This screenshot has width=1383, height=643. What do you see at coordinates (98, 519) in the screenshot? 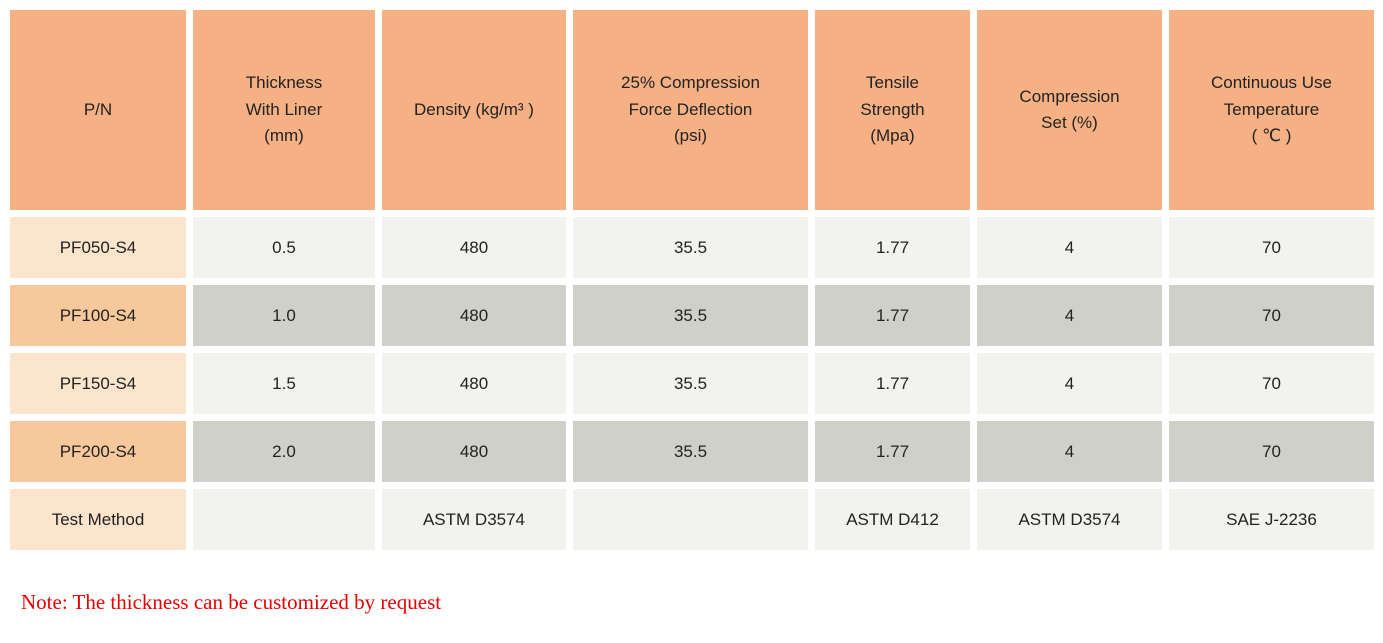
I see `pn-cell: Test Method` at bounding box center [98, 519].